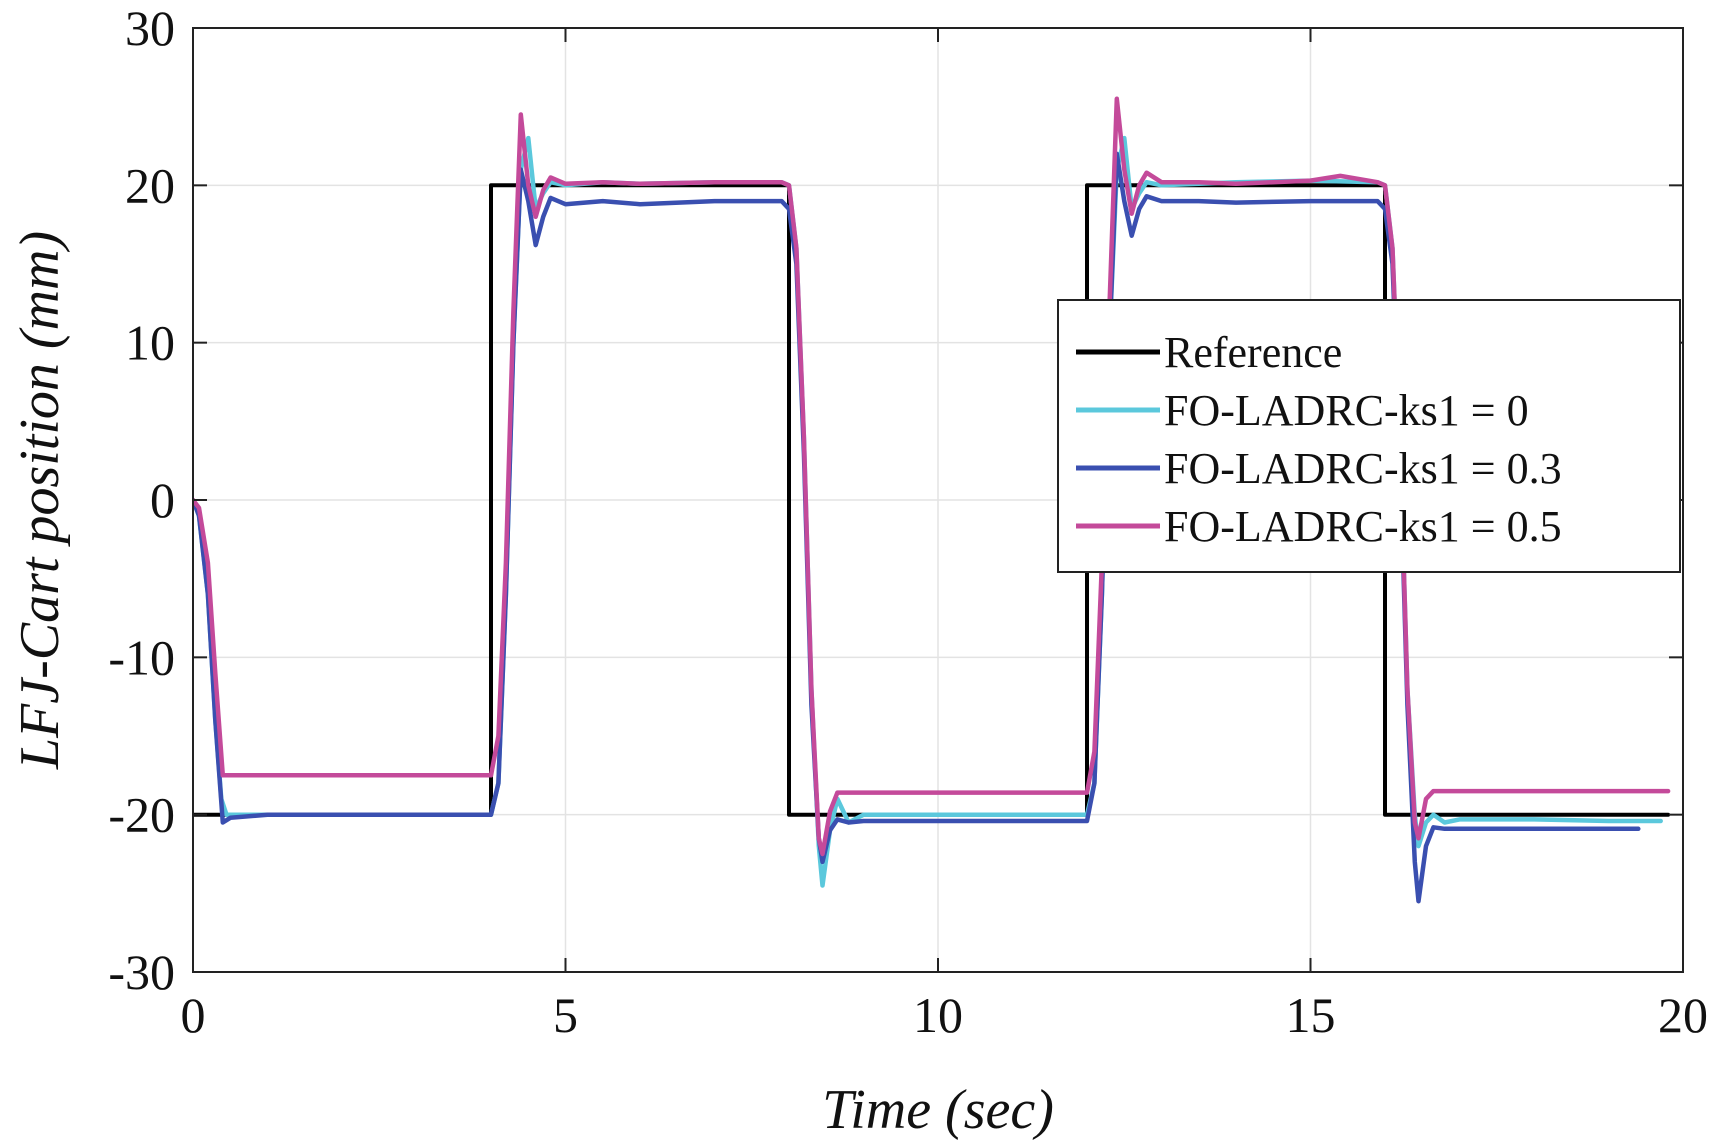  I want to click on y-tick-label: 20, so click(150, 185).